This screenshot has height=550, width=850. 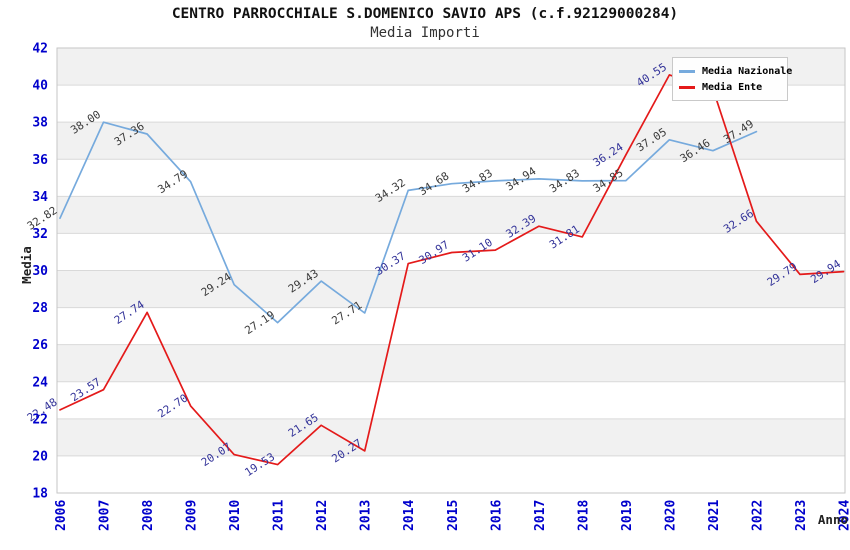 What do you see at coordinates (583, 515) in the screenshot?
I see `x-axis-tick-label: 2018` at bounding box center [583, 515].